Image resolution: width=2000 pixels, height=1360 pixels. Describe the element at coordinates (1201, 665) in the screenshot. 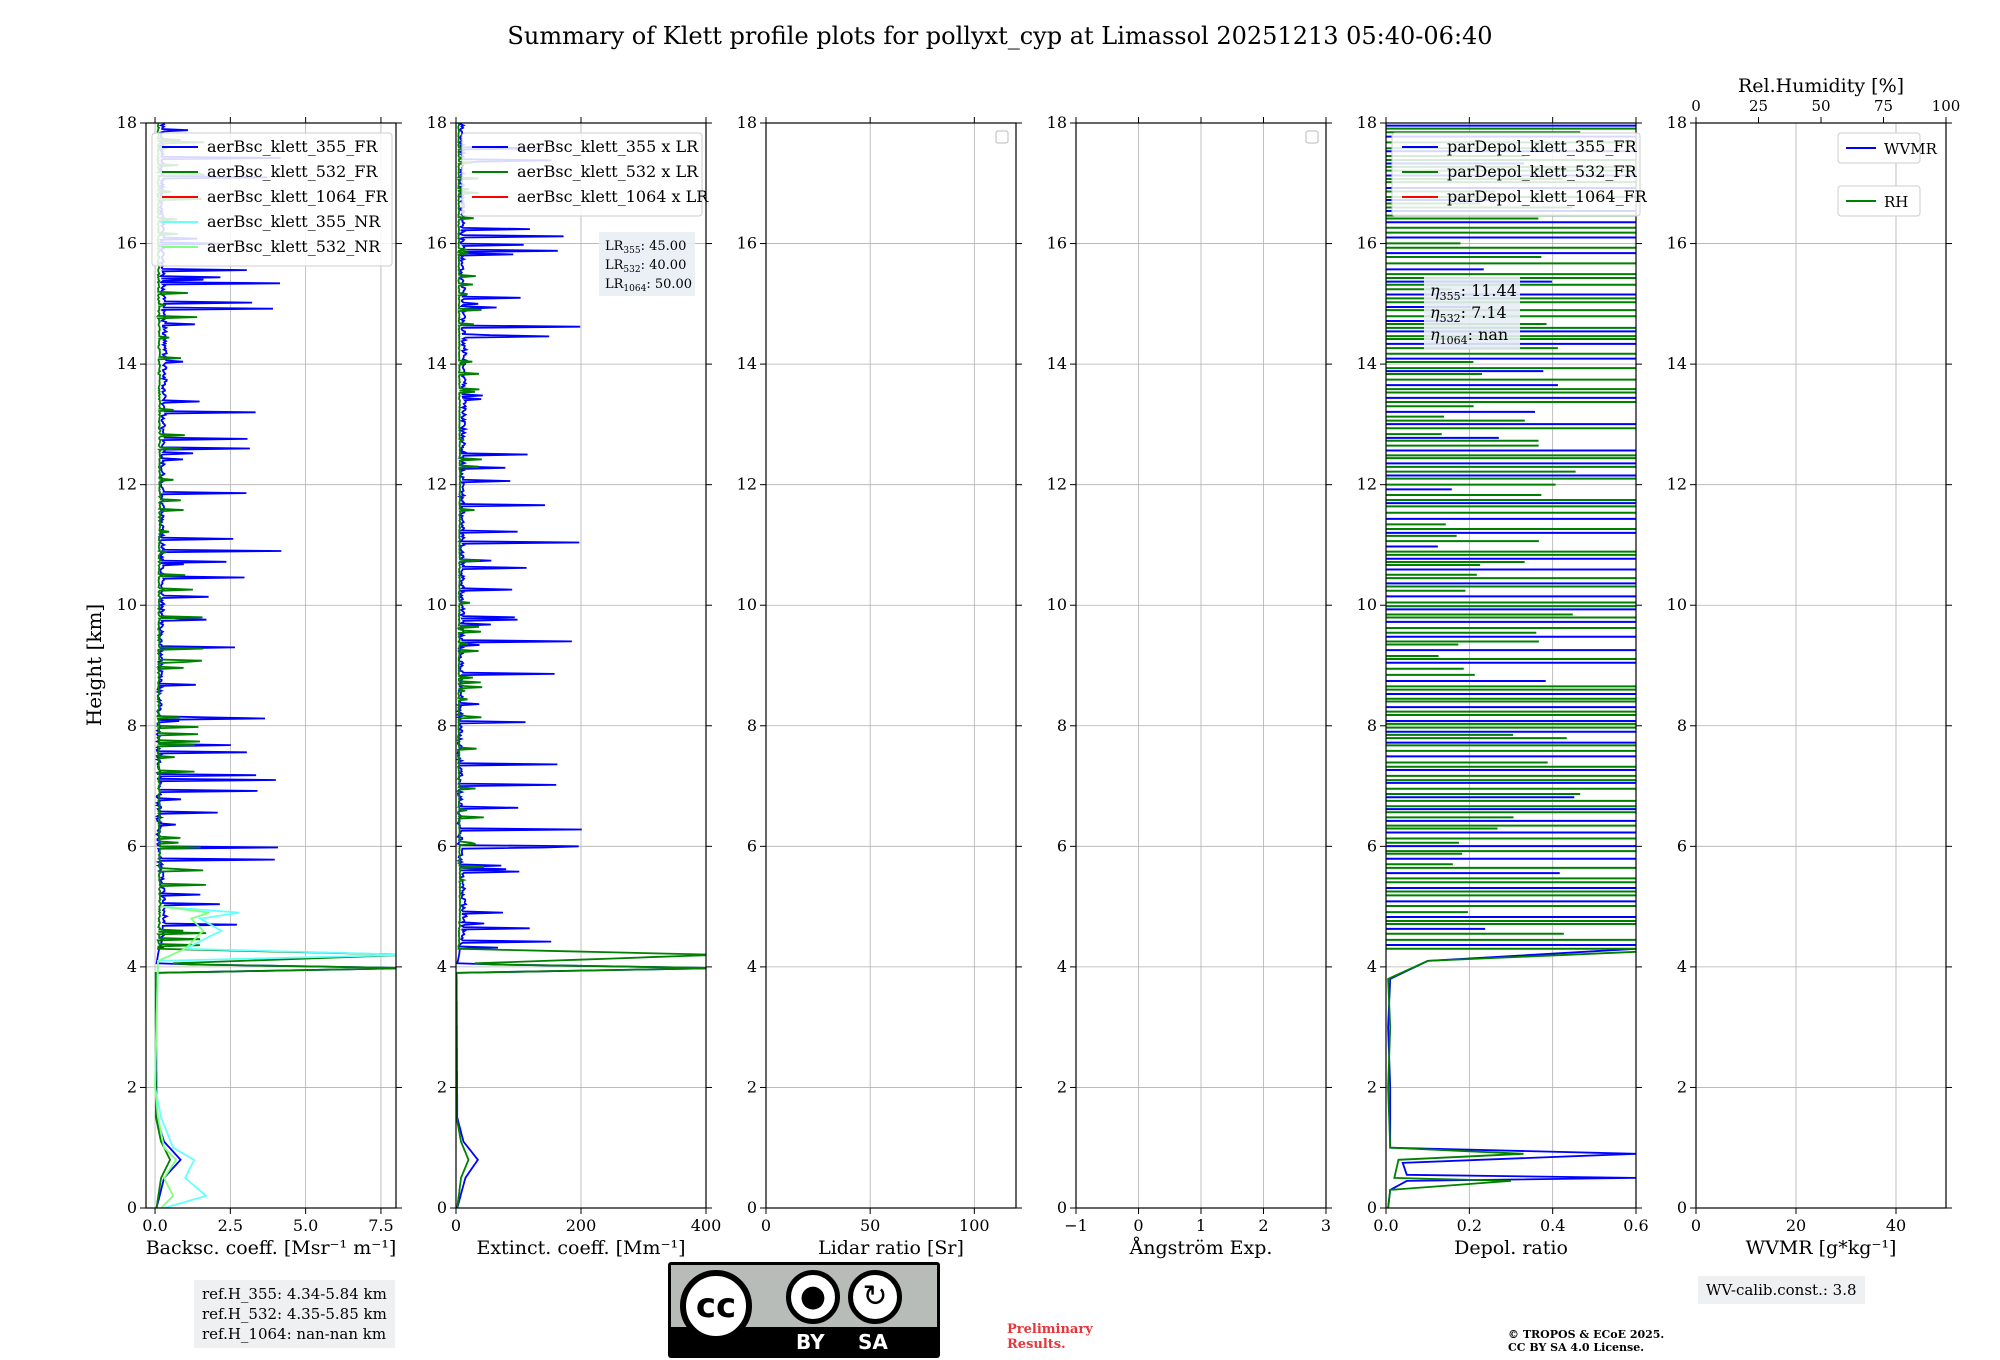

I see `panel-angstrom` at that location.